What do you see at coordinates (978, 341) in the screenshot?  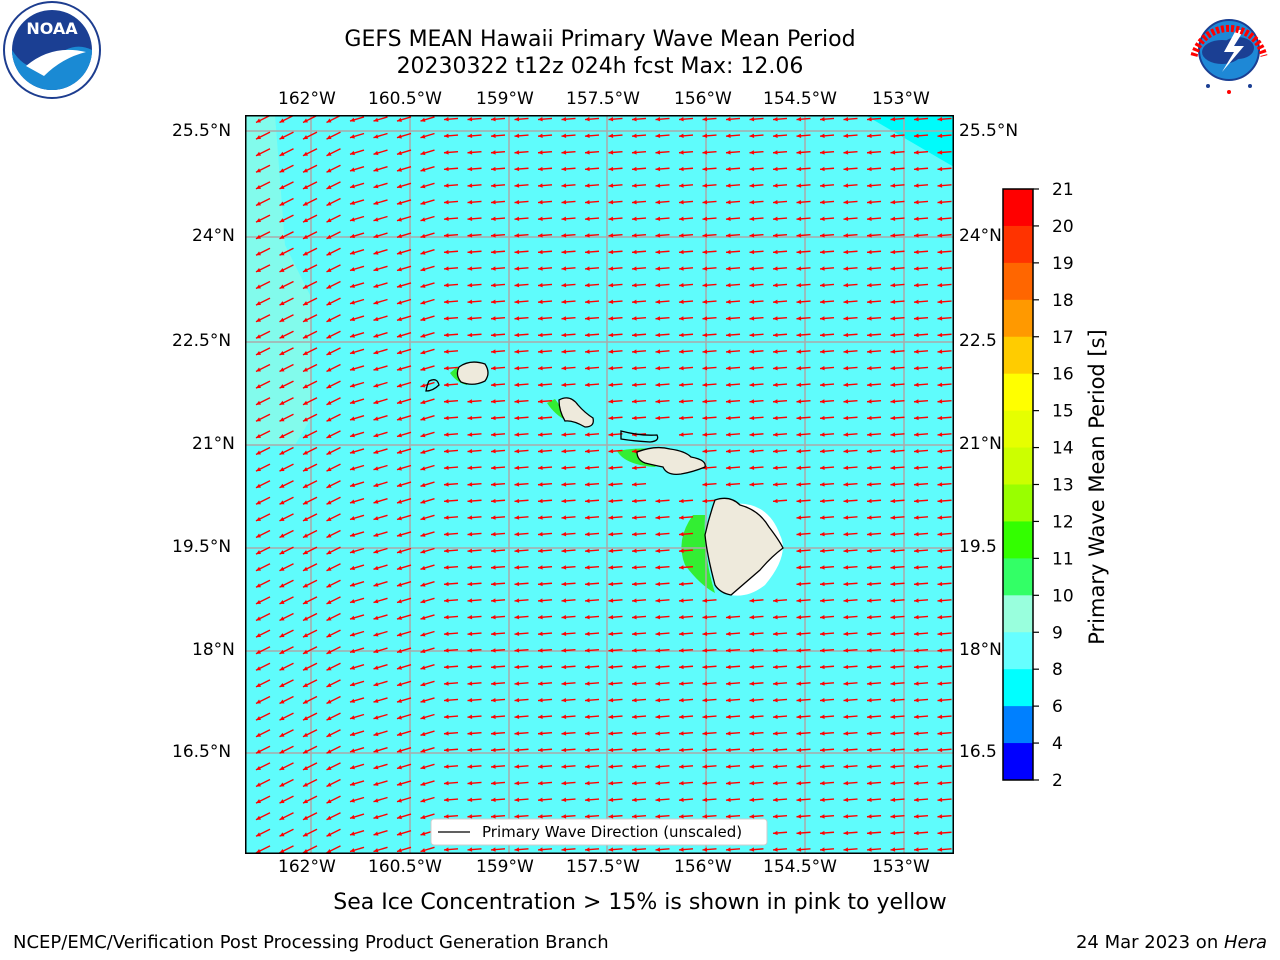 I see `lat-label-right: 22.5` at bounding box center [978, 341].